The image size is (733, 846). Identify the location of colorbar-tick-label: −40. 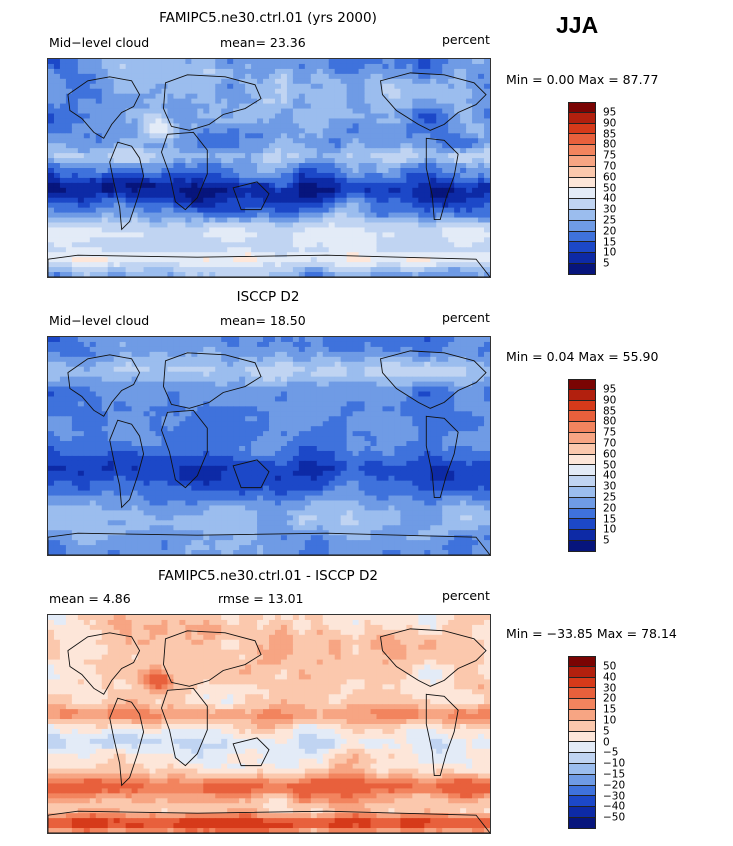
(614, 806).